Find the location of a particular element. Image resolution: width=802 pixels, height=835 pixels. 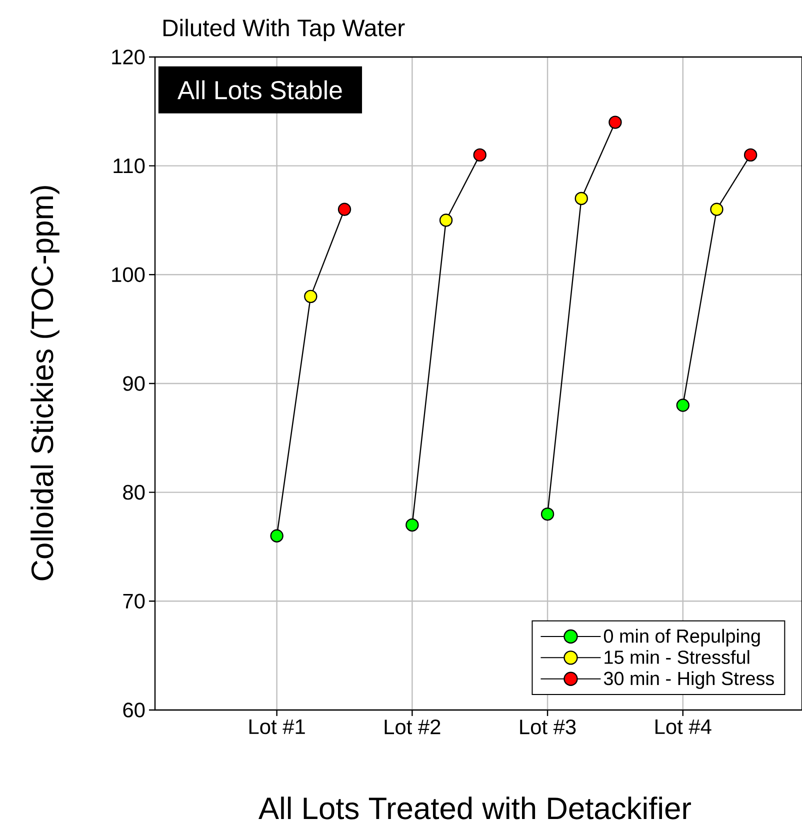

y-tick-label: 90 is located at coordinates (134, 383).